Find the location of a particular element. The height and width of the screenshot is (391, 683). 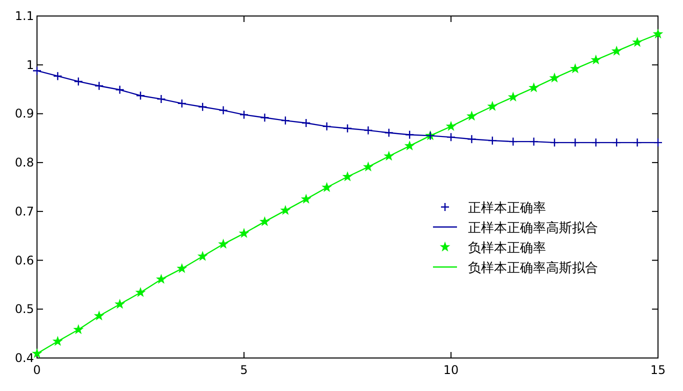

y-tick-label: 1.1 is located at coordinates (24, 16).